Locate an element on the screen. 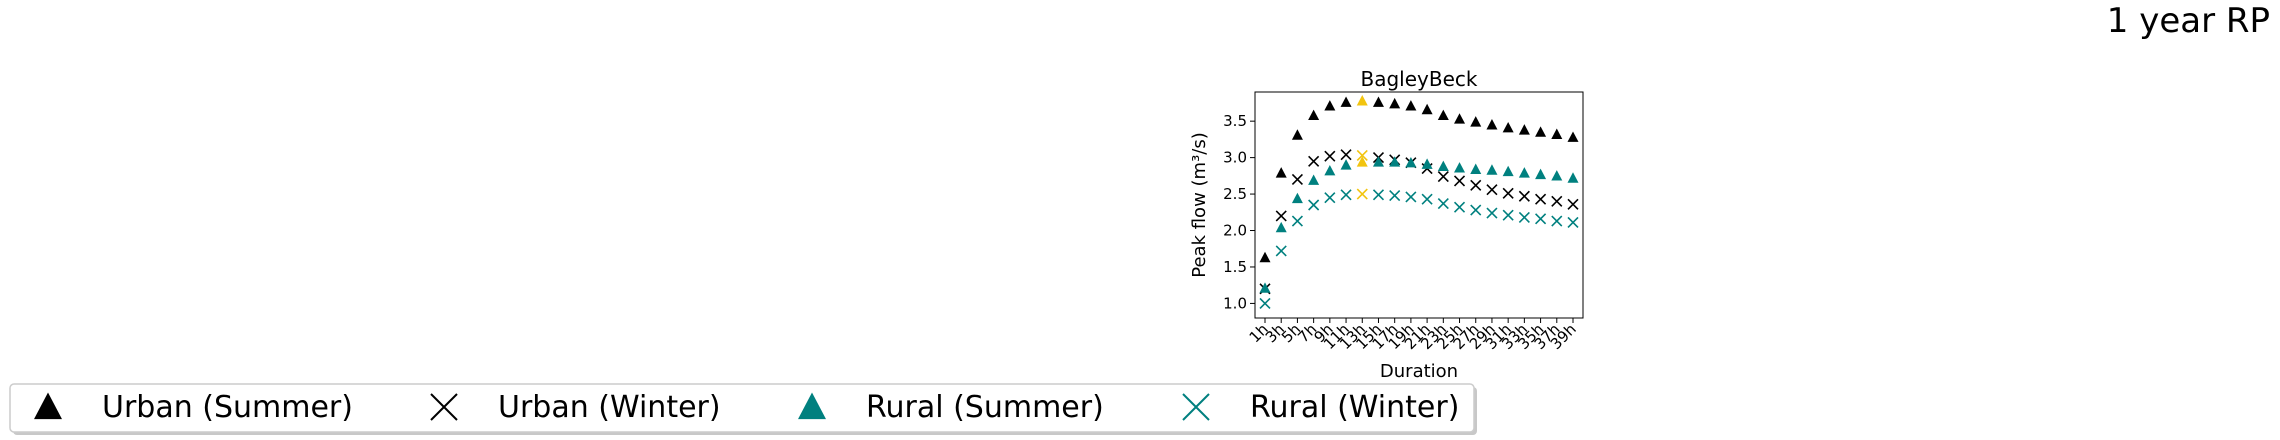 The width and height of the screenshot is (2280, 440). y-axis-label: Peak flow (m³/s) is located at coordinates (1199, 205).